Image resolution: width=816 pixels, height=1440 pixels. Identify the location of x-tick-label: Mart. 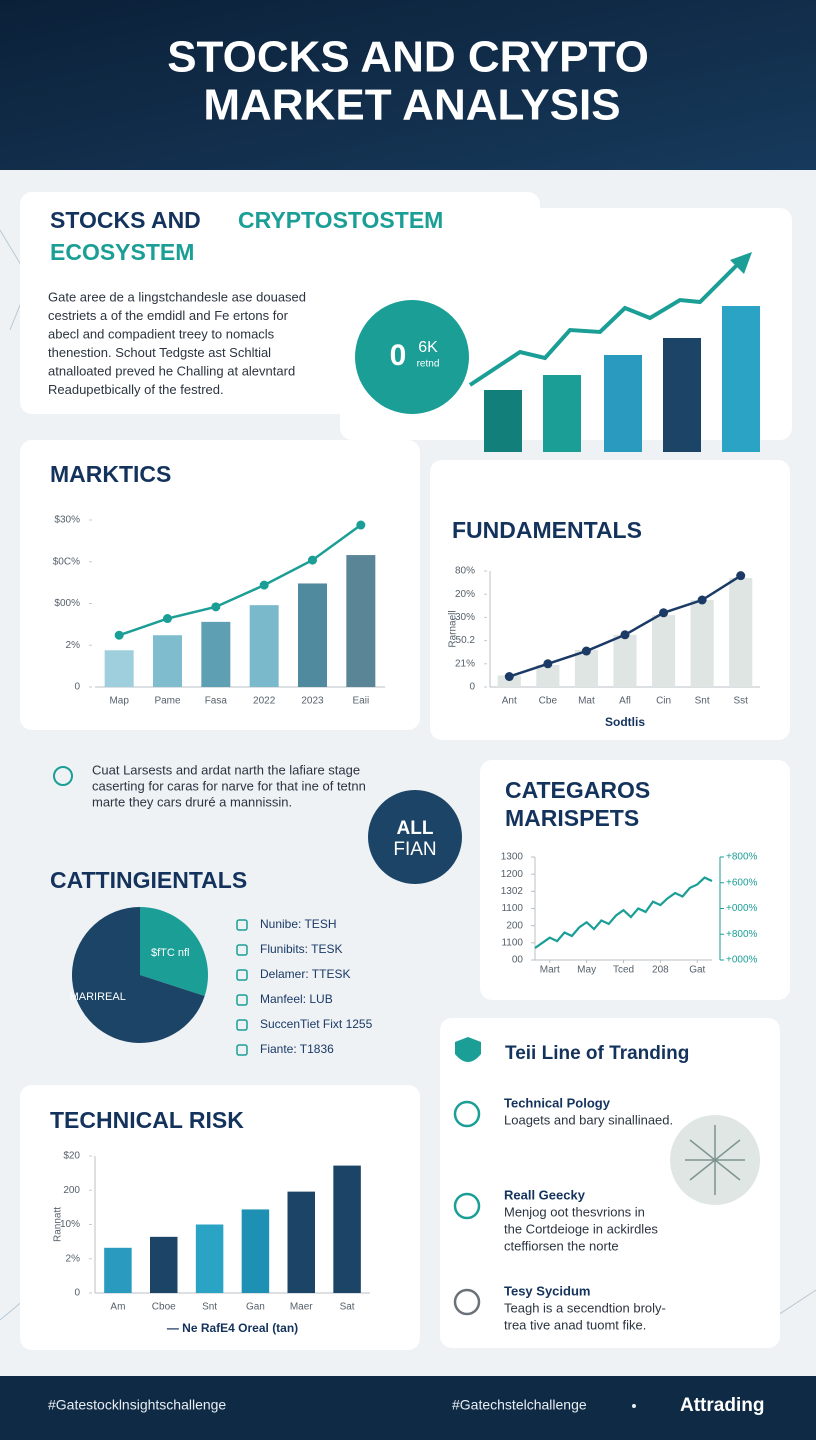
(550, 970).